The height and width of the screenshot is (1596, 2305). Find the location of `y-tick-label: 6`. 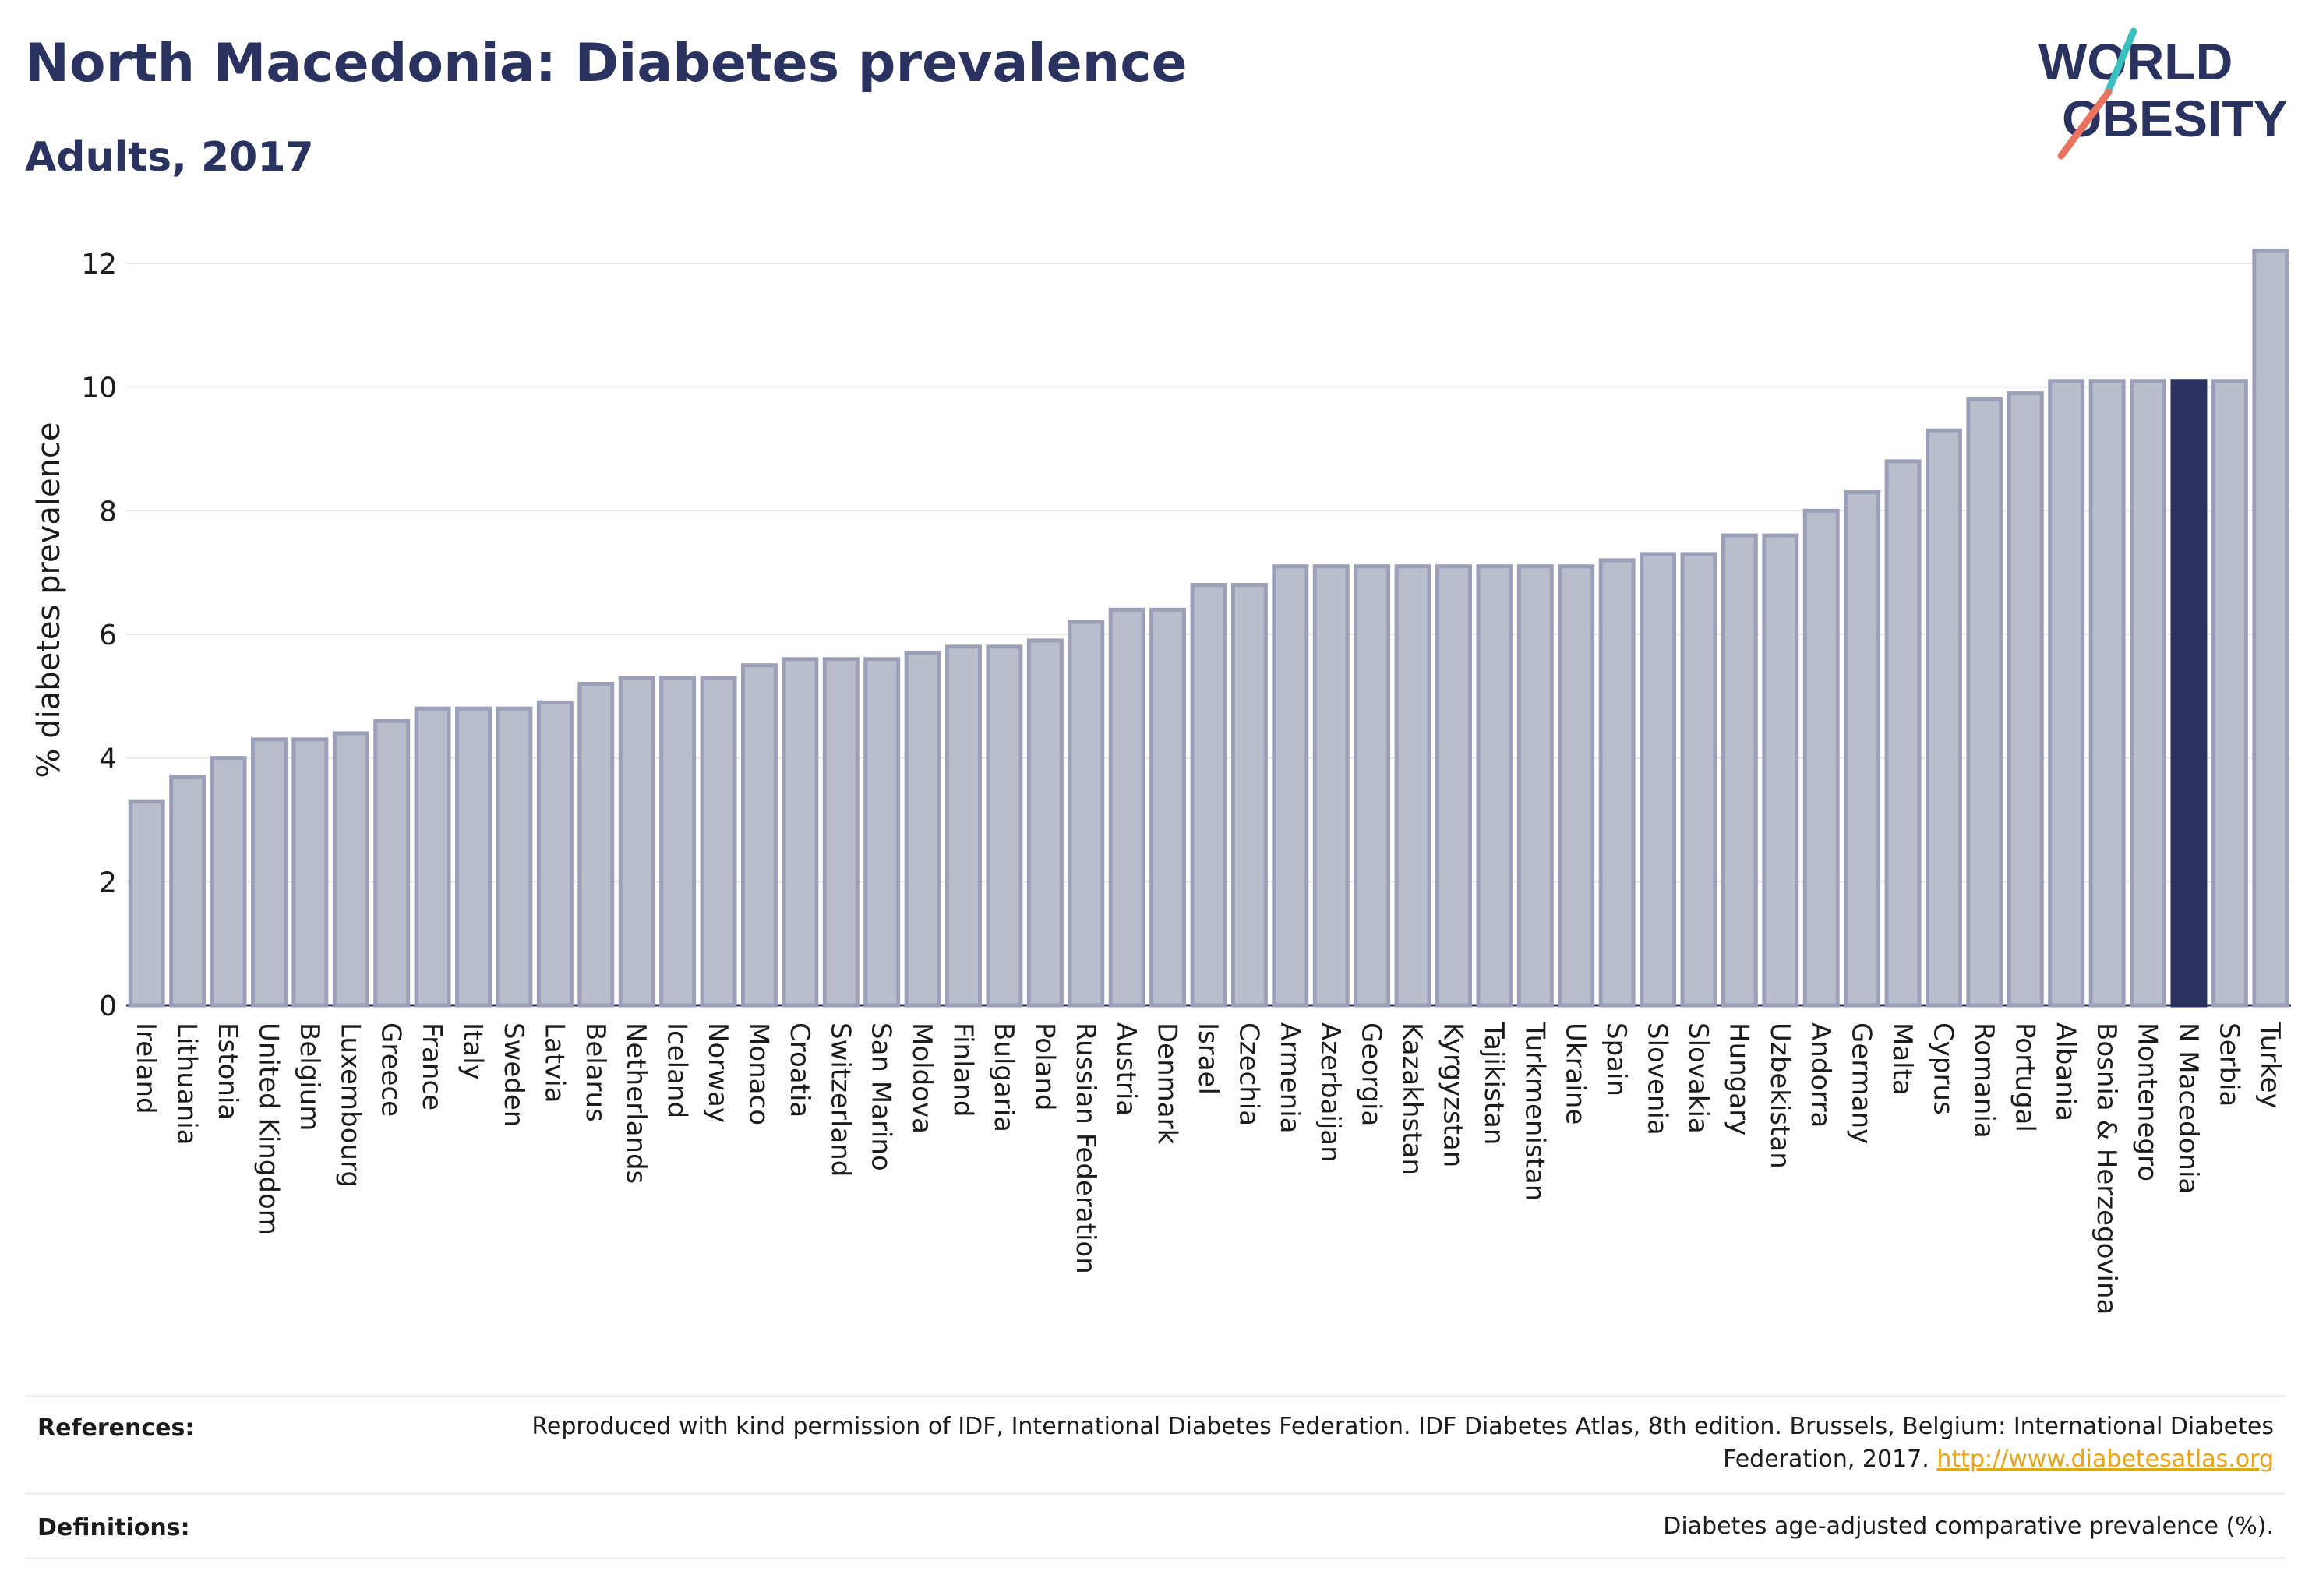

y-tick-label: 6 is located at coordinates (108, 635).